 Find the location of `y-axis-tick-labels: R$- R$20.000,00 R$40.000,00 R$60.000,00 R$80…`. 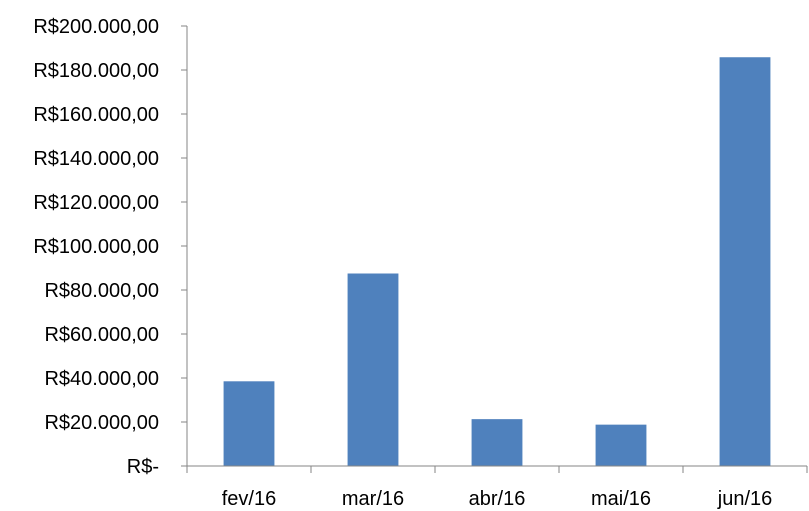

y-axis-tick-labels: R$- R$20.000,00 R$40.000,00 R$60.000,00 R$80… is located at coordinates (96, 247).